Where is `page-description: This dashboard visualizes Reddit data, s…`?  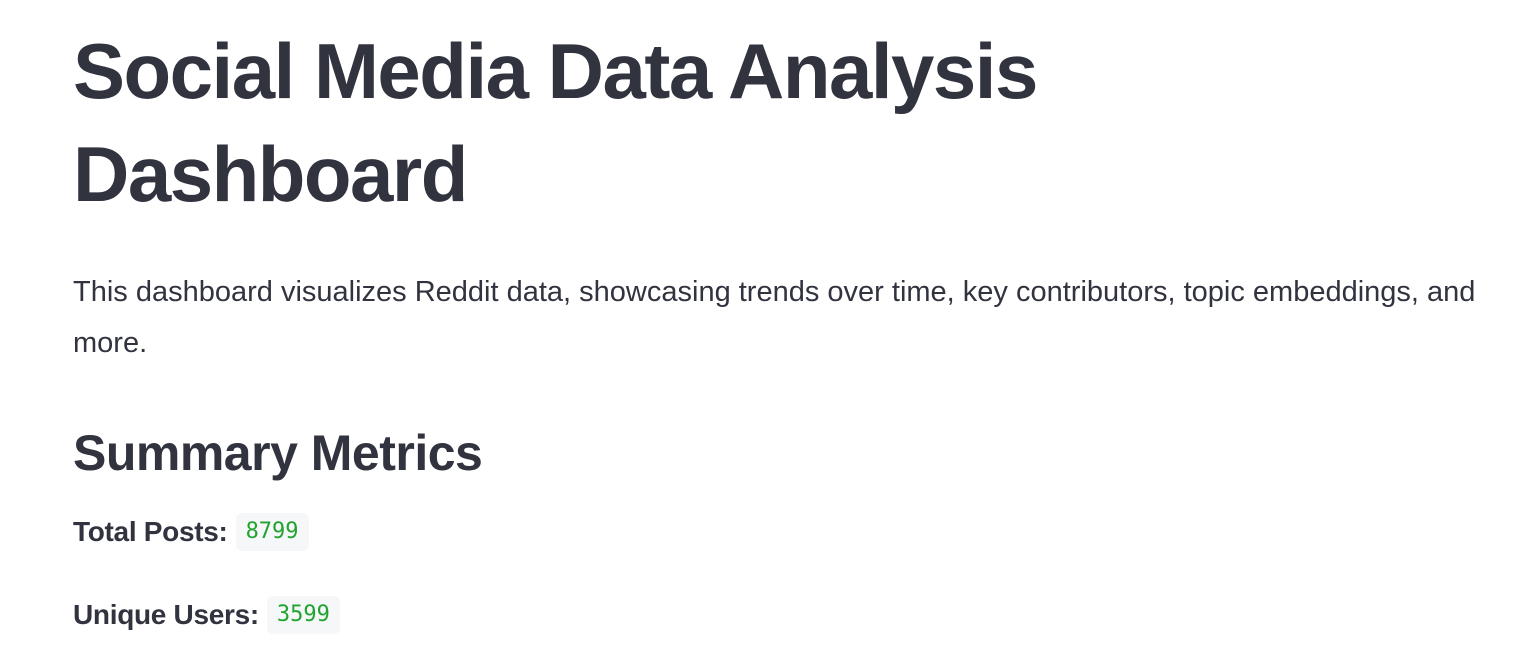 page-description: This dashboard visualizes Reddit data, s… is located at coordinates (774, 317).